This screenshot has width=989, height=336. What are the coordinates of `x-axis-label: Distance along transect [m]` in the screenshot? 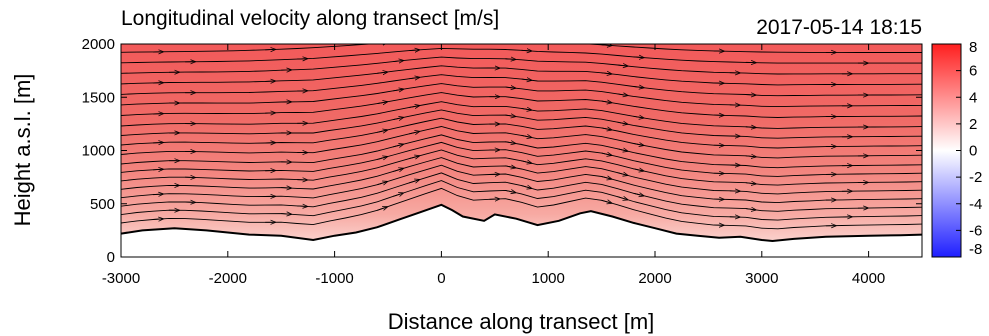 It's located at (521, 321).